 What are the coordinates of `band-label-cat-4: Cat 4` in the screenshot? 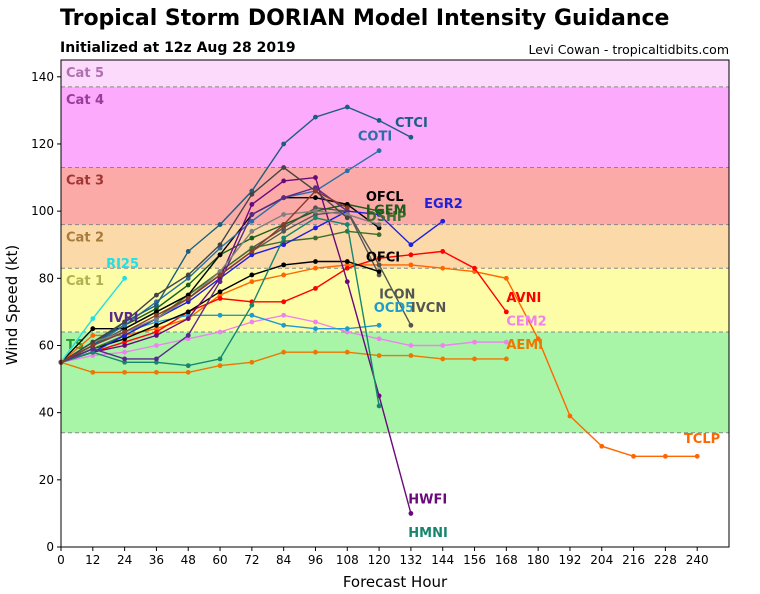 It's located at (85, 100).